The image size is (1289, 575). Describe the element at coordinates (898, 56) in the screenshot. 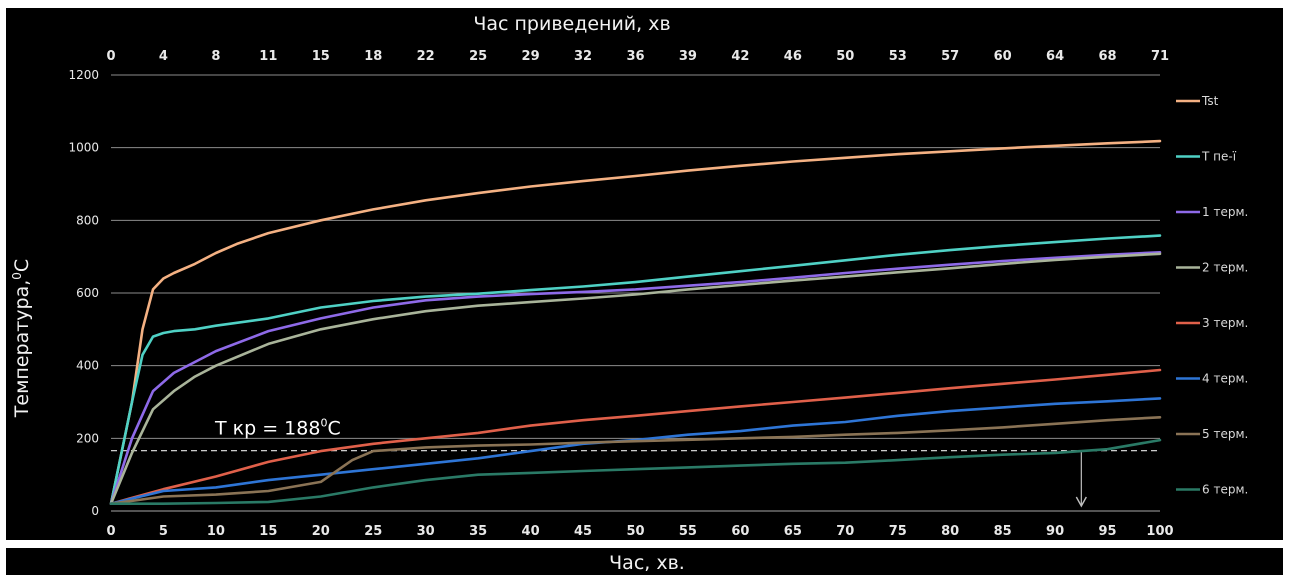

I see `top-x-tick-label: 53` at that location.